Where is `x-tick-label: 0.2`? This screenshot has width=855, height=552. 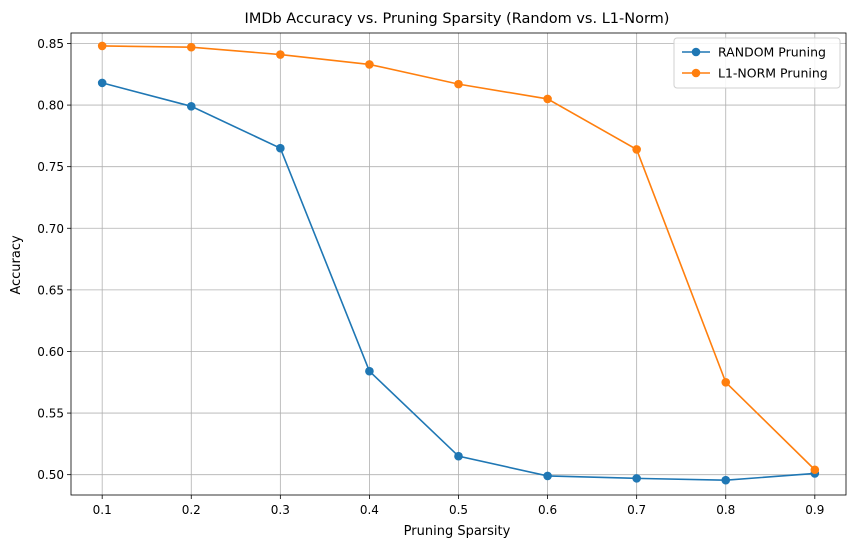
x-tick-label: 0.2 is located at coordinates (191, 510).